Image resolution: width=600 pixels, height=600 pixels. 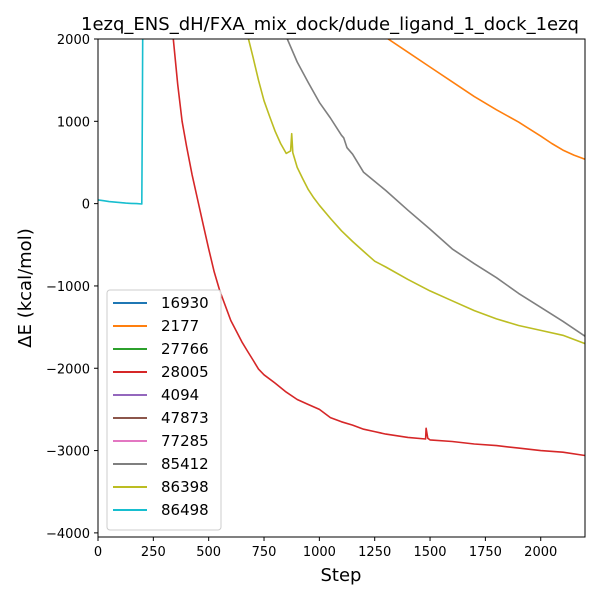 What do you see at coordinates (73, 40) in the screenshot?
I see `y-tick-label: 2000` at bounding box center [73, 40].